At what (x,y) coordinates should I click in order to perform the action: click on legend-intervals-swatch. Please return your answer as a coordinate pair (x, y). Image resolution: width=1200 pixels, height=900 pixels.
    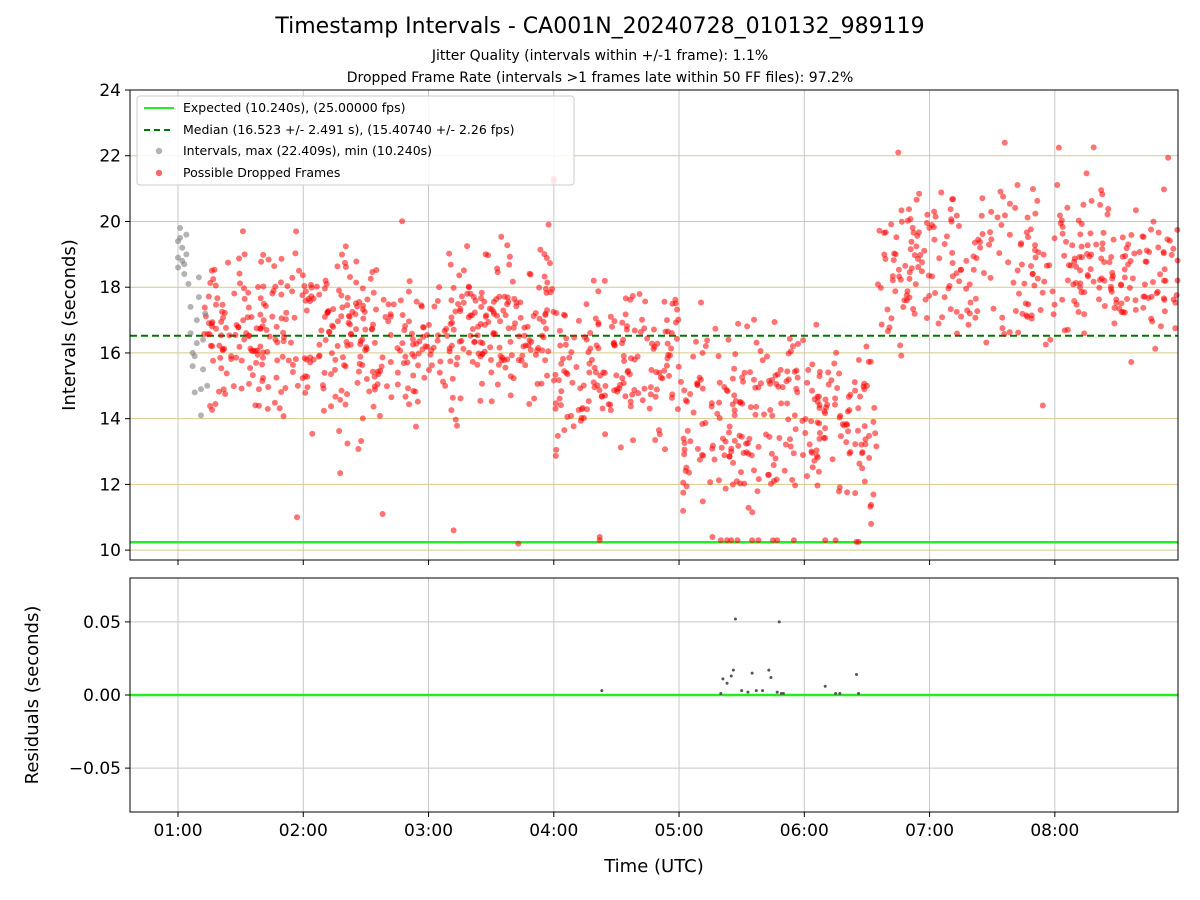
    Looking at the image, I should click on (159, 151).